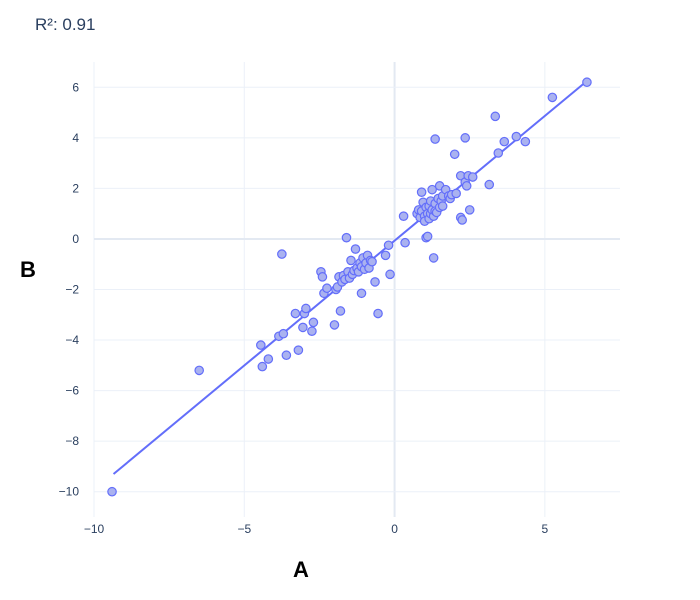  Describe the element at coordinates (244, 529) in the screenshot. I see `x-tick-label: −5` at that location.